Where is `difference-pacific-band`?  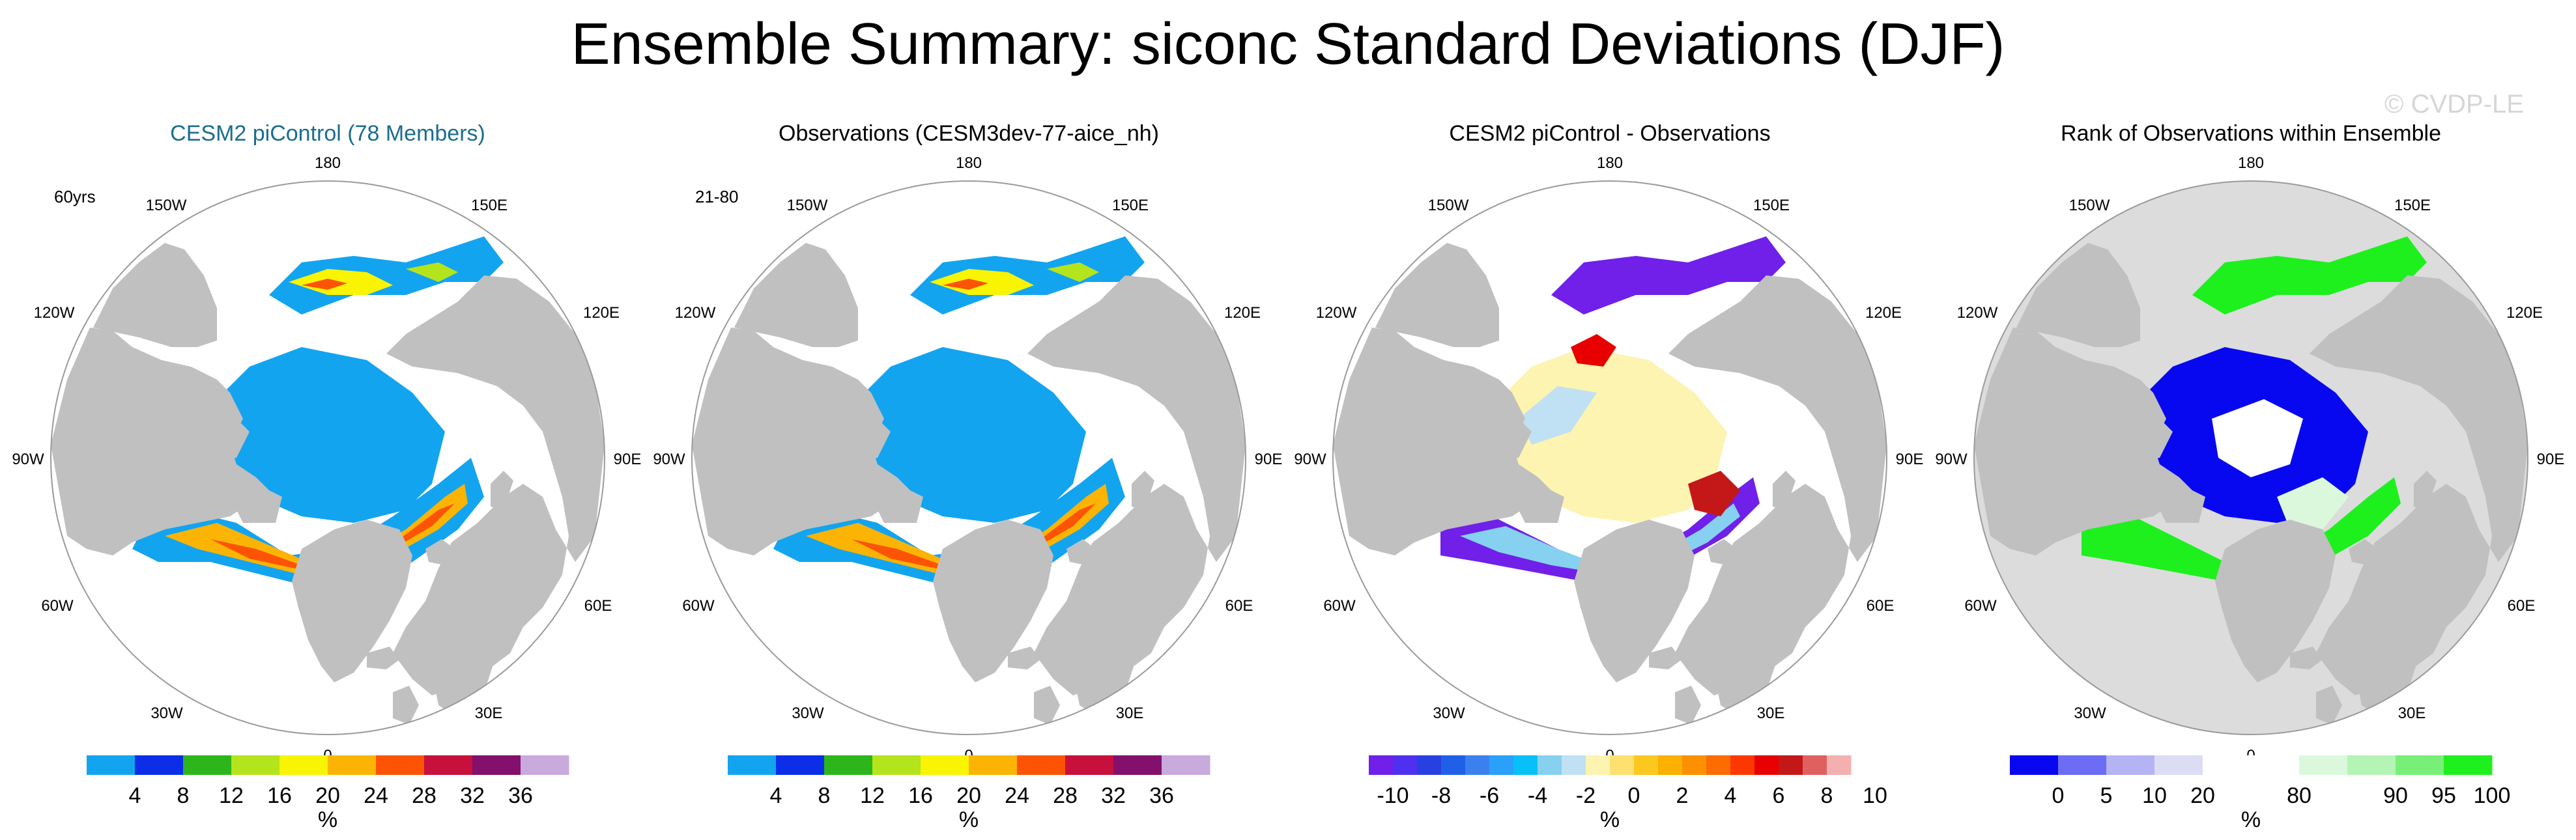
difference-pacific-band is located at coordinates (1669, 275).